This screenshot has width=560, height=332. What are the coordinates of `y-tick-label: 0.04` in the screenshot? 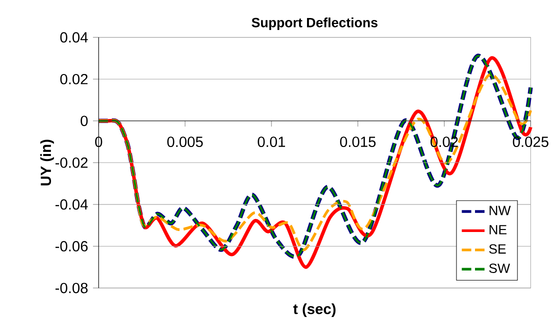 It's located at (74, 37).